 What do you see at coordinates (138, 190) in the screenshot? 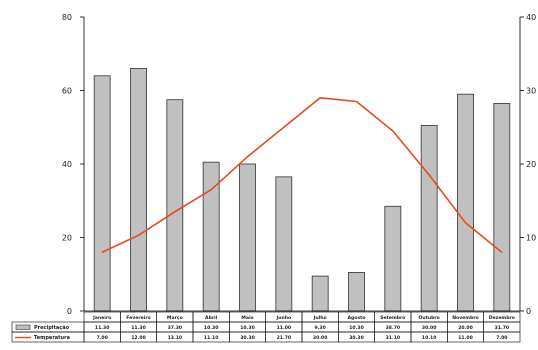
I see `bar-fevereiro` at bounding box center [138, 190].